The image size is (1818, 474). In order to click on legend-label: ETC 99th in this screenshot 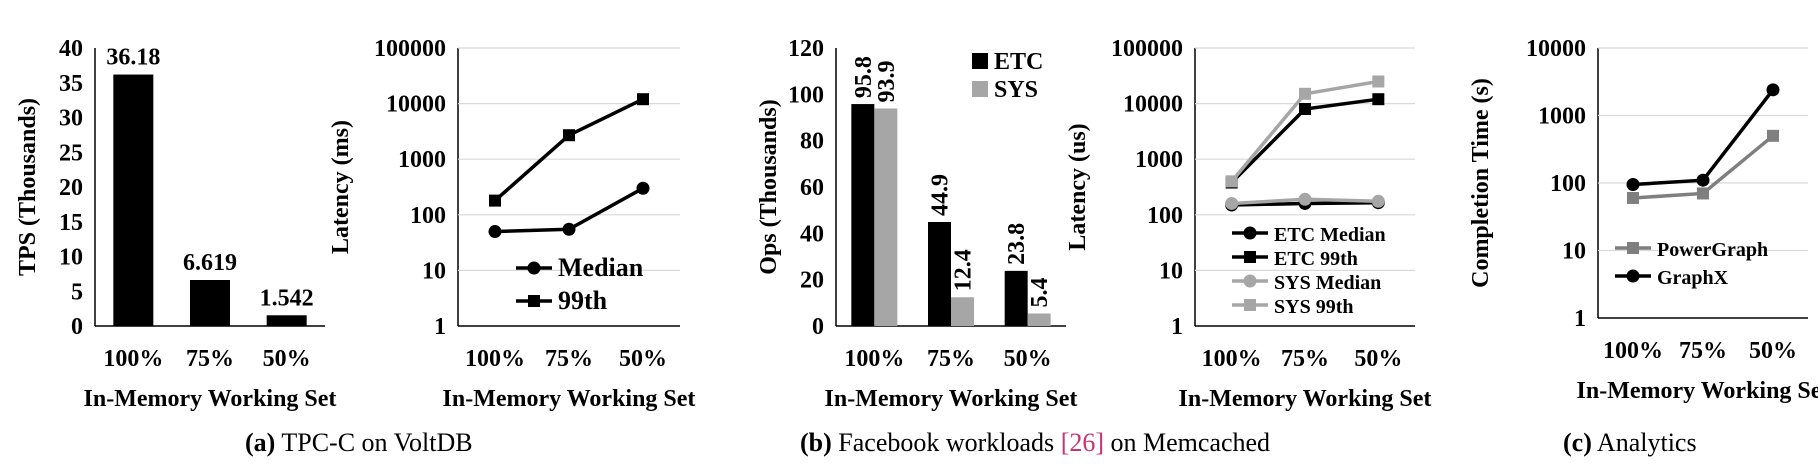, I will do `click(1316, 259)`.